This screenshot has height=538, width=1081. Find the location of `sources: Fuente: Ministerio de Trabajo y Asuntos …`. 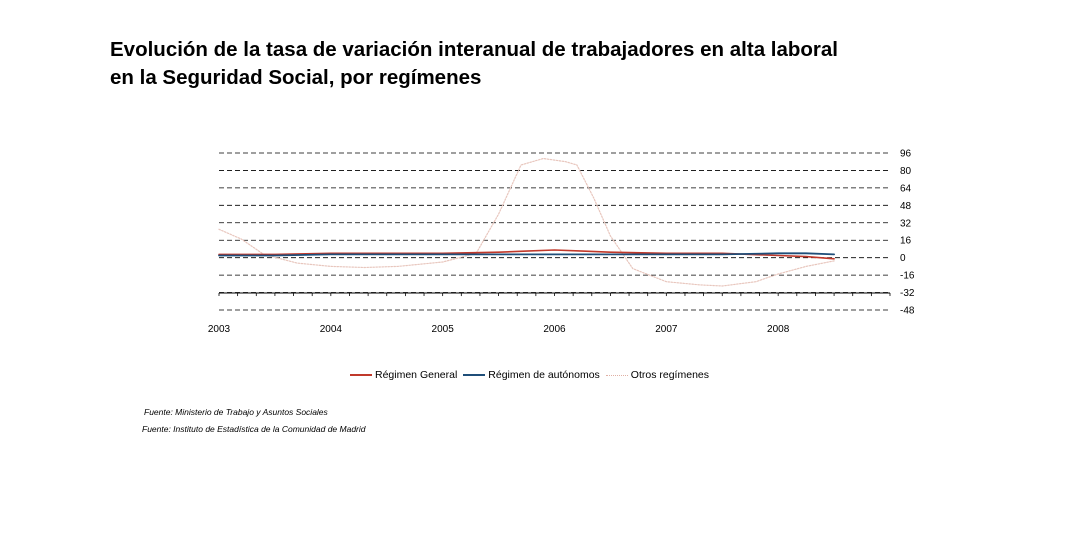

sources: Fuente: Ministerio de Trabajo y Asuntos … is located at coordinates (254, 421).